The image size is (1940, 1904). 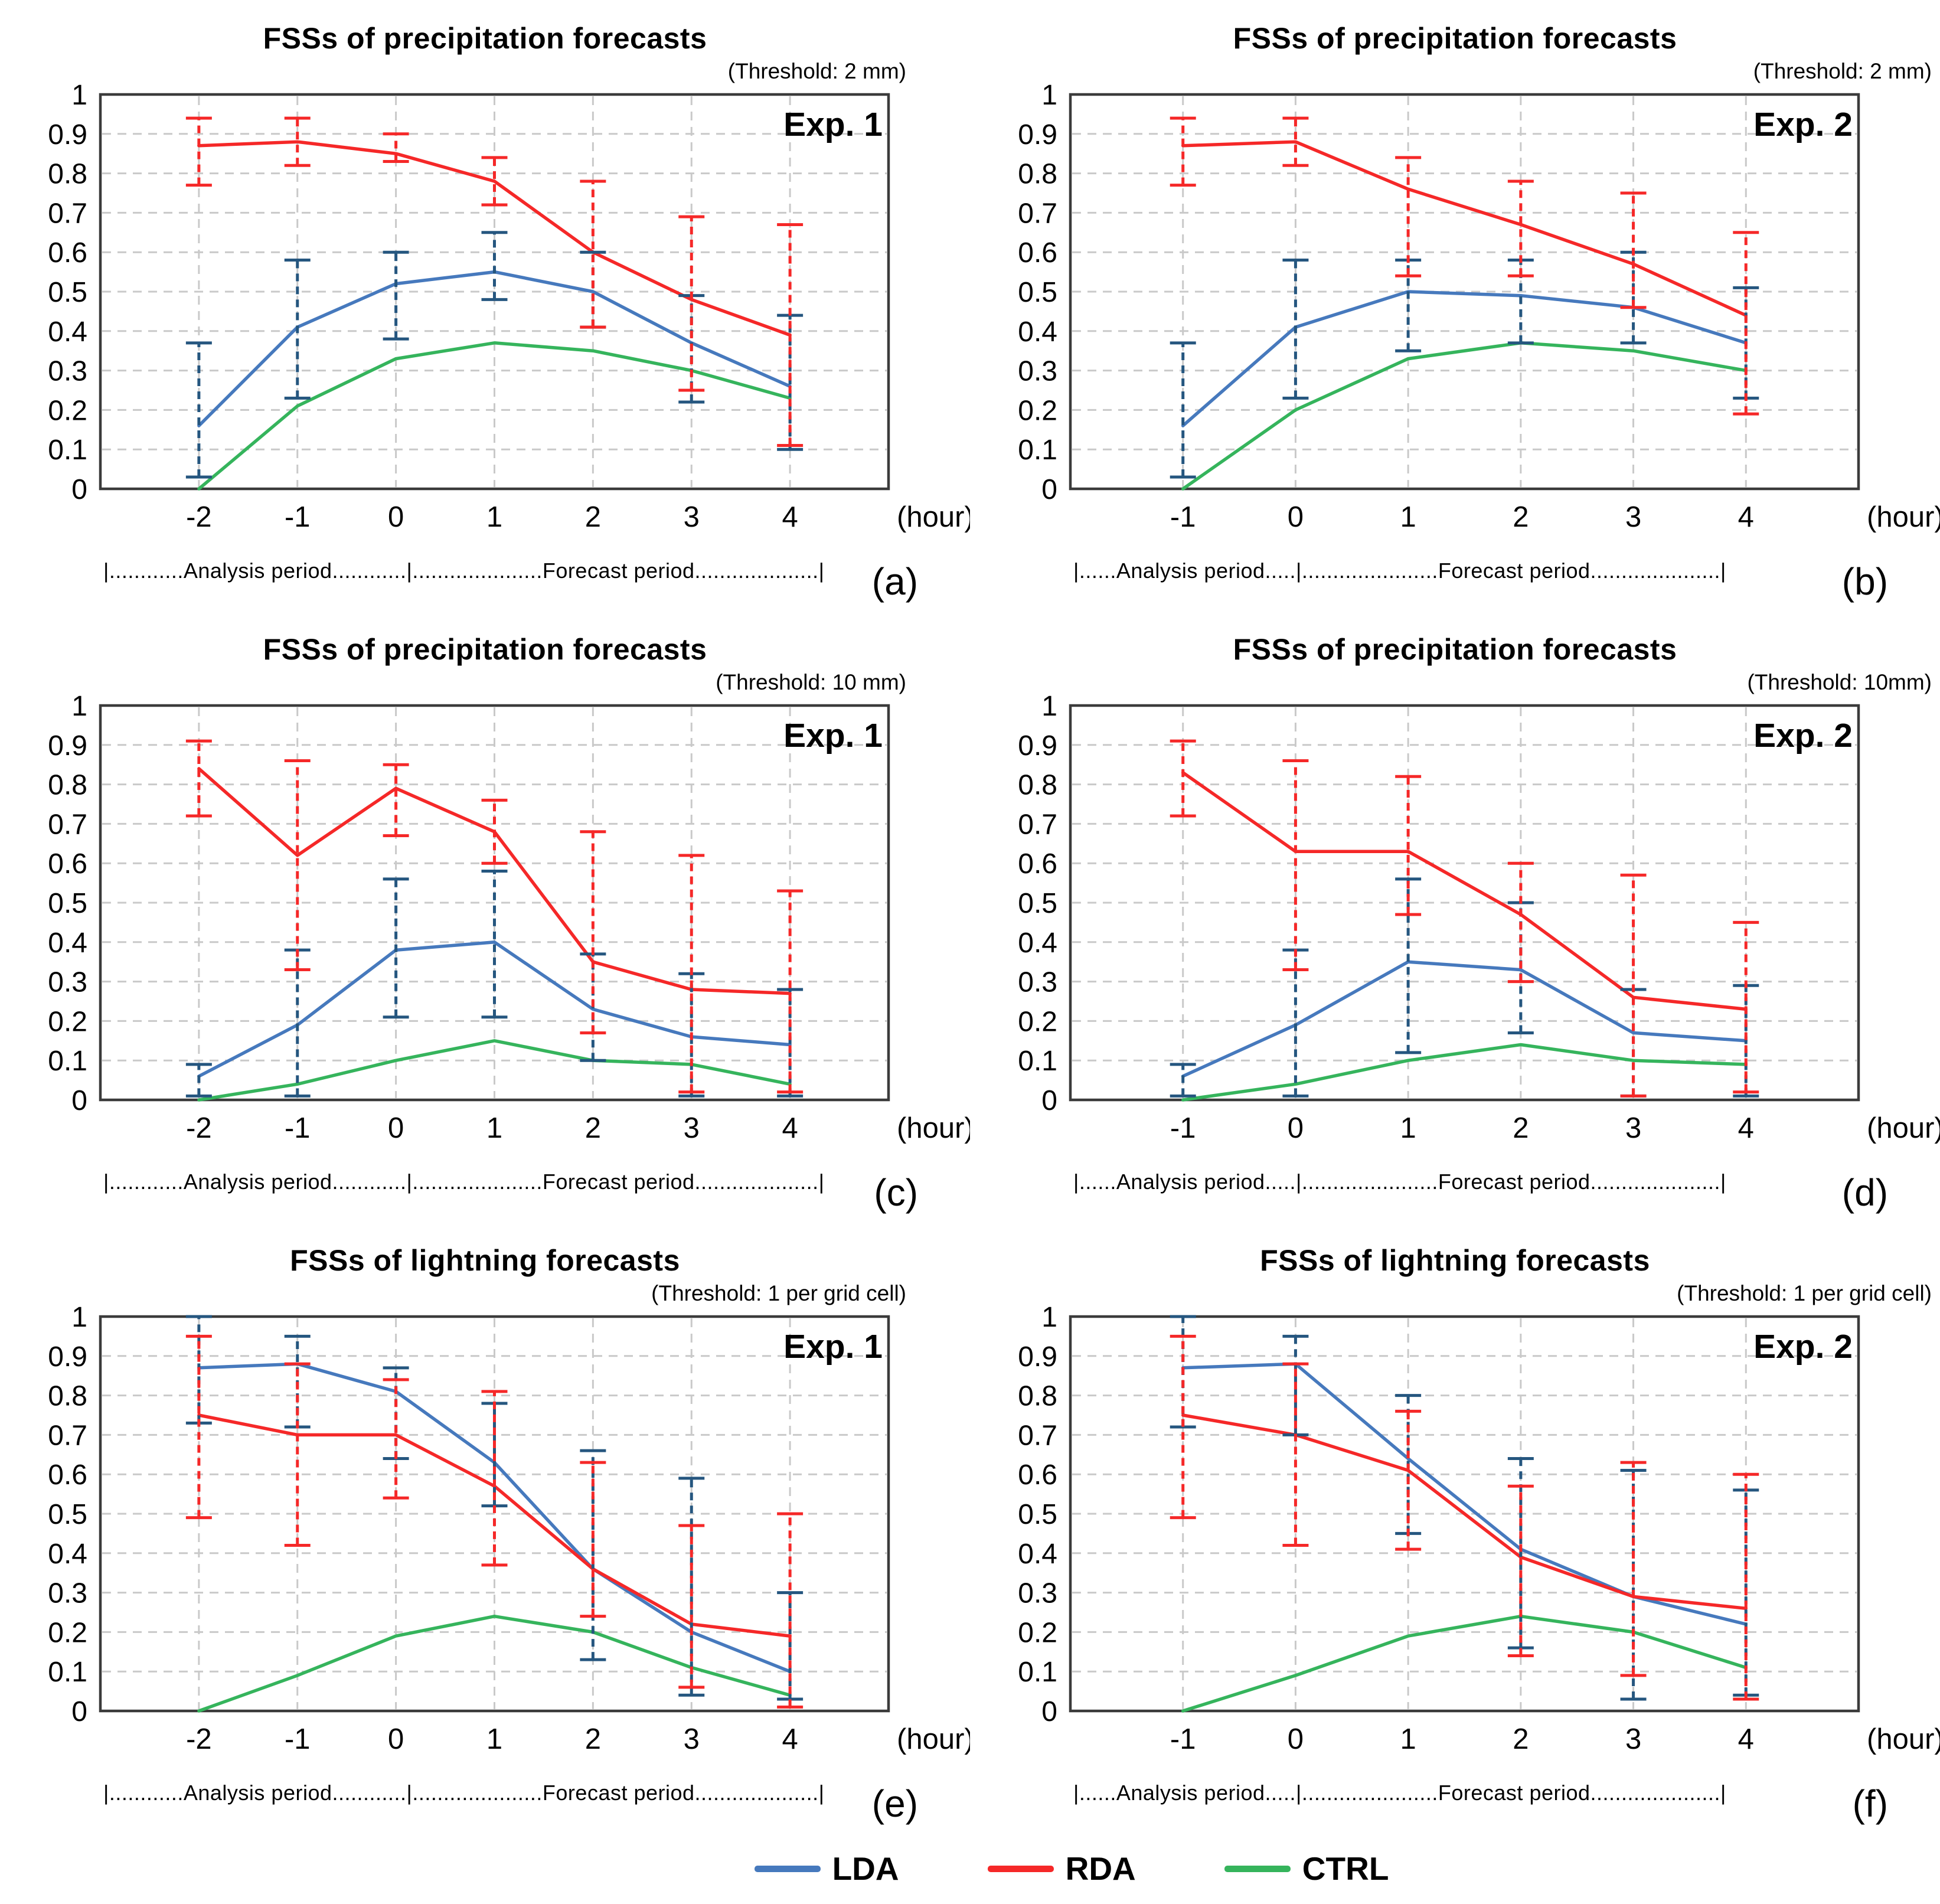 What do you see at coordinates (894, 1803) in the screenshot?
I see `panel-letter: (e)` at bounding box center [894, 1803].